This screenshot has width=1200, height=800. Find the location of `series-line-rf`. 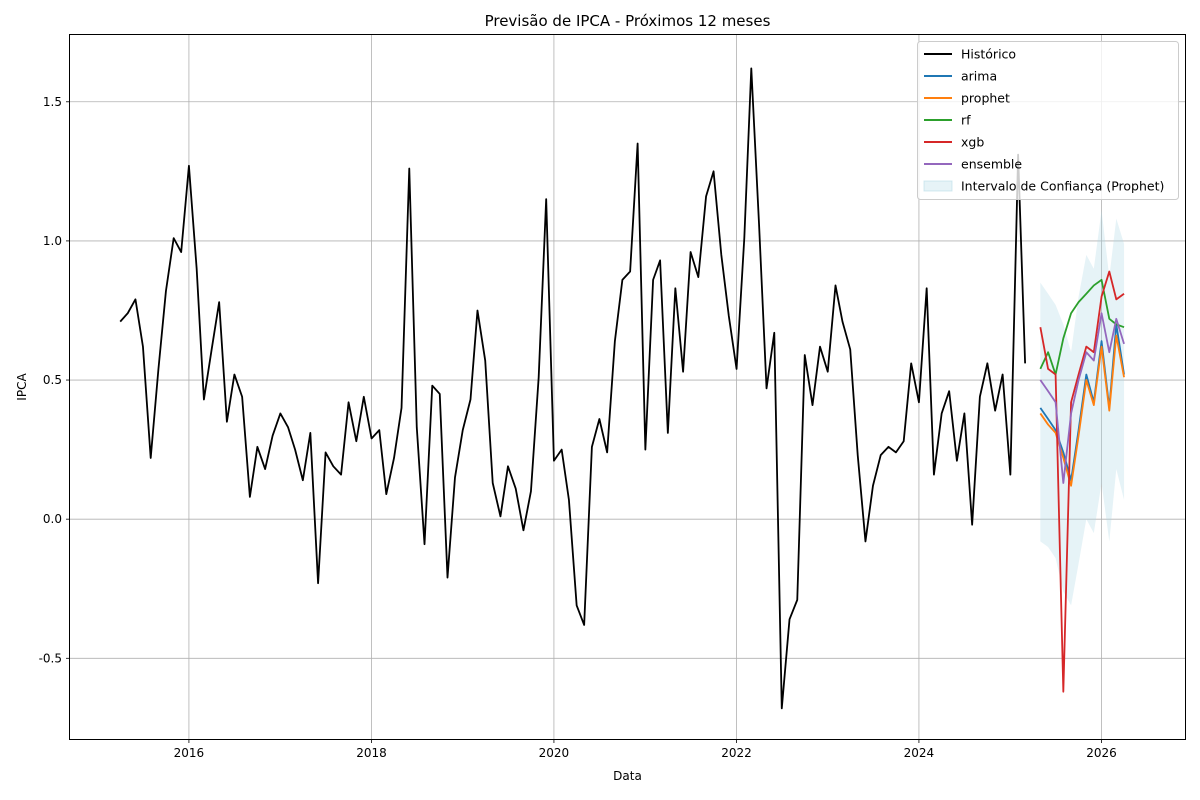

series-line-rf is located at coordinates (1082, 327).